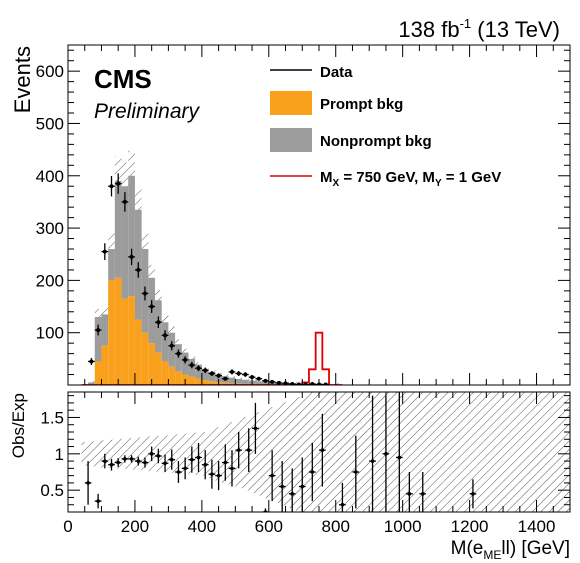 The height and width of the screenshot is (563, 580). Describe the element at coordinates (50, 228) in the screenshot. I see `y-tick-label: 300` at that location.